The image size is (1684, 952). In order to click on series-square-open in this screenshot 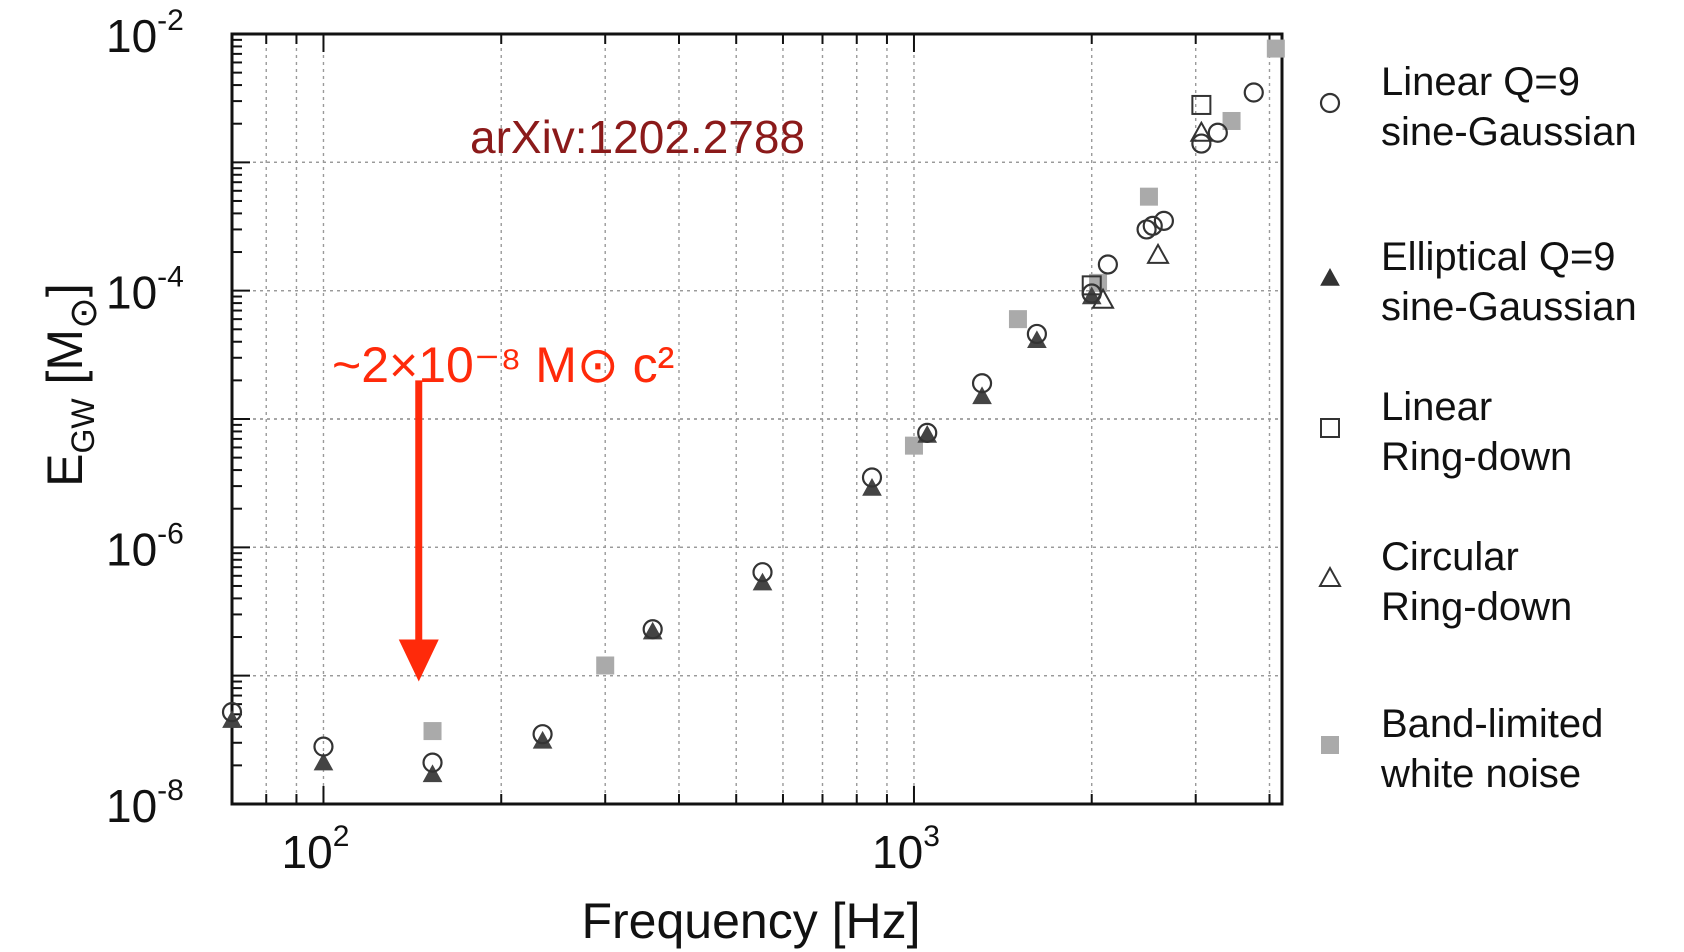, I will do `click(1146, 195)`.